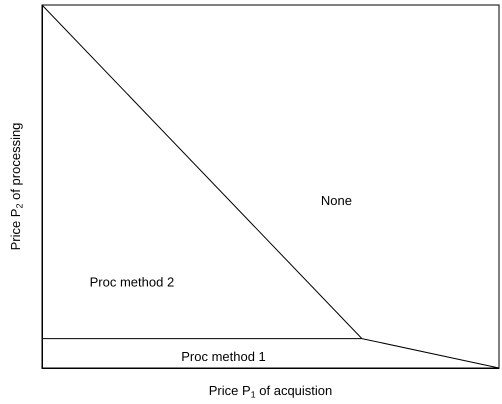  Describe the element at coordinates (336, 200) in the screenshot. I see `annotation: None` at that location.